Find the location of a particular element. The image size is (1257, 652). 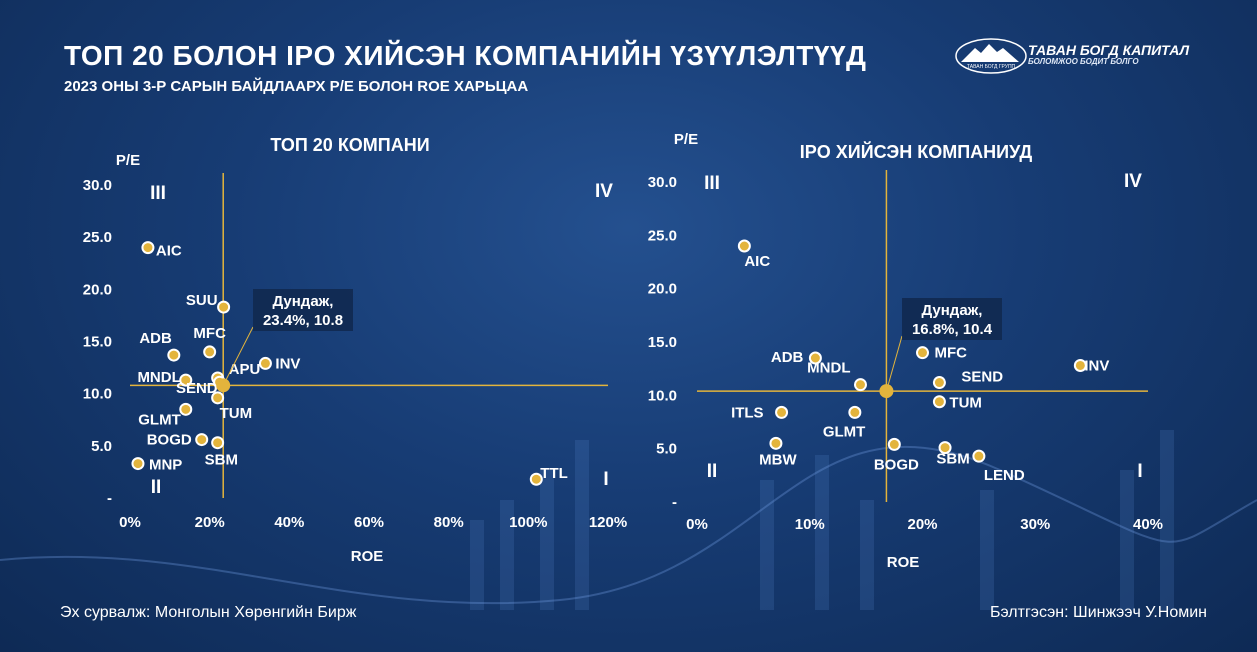

data-point-send is located at coordinates (939, 383).